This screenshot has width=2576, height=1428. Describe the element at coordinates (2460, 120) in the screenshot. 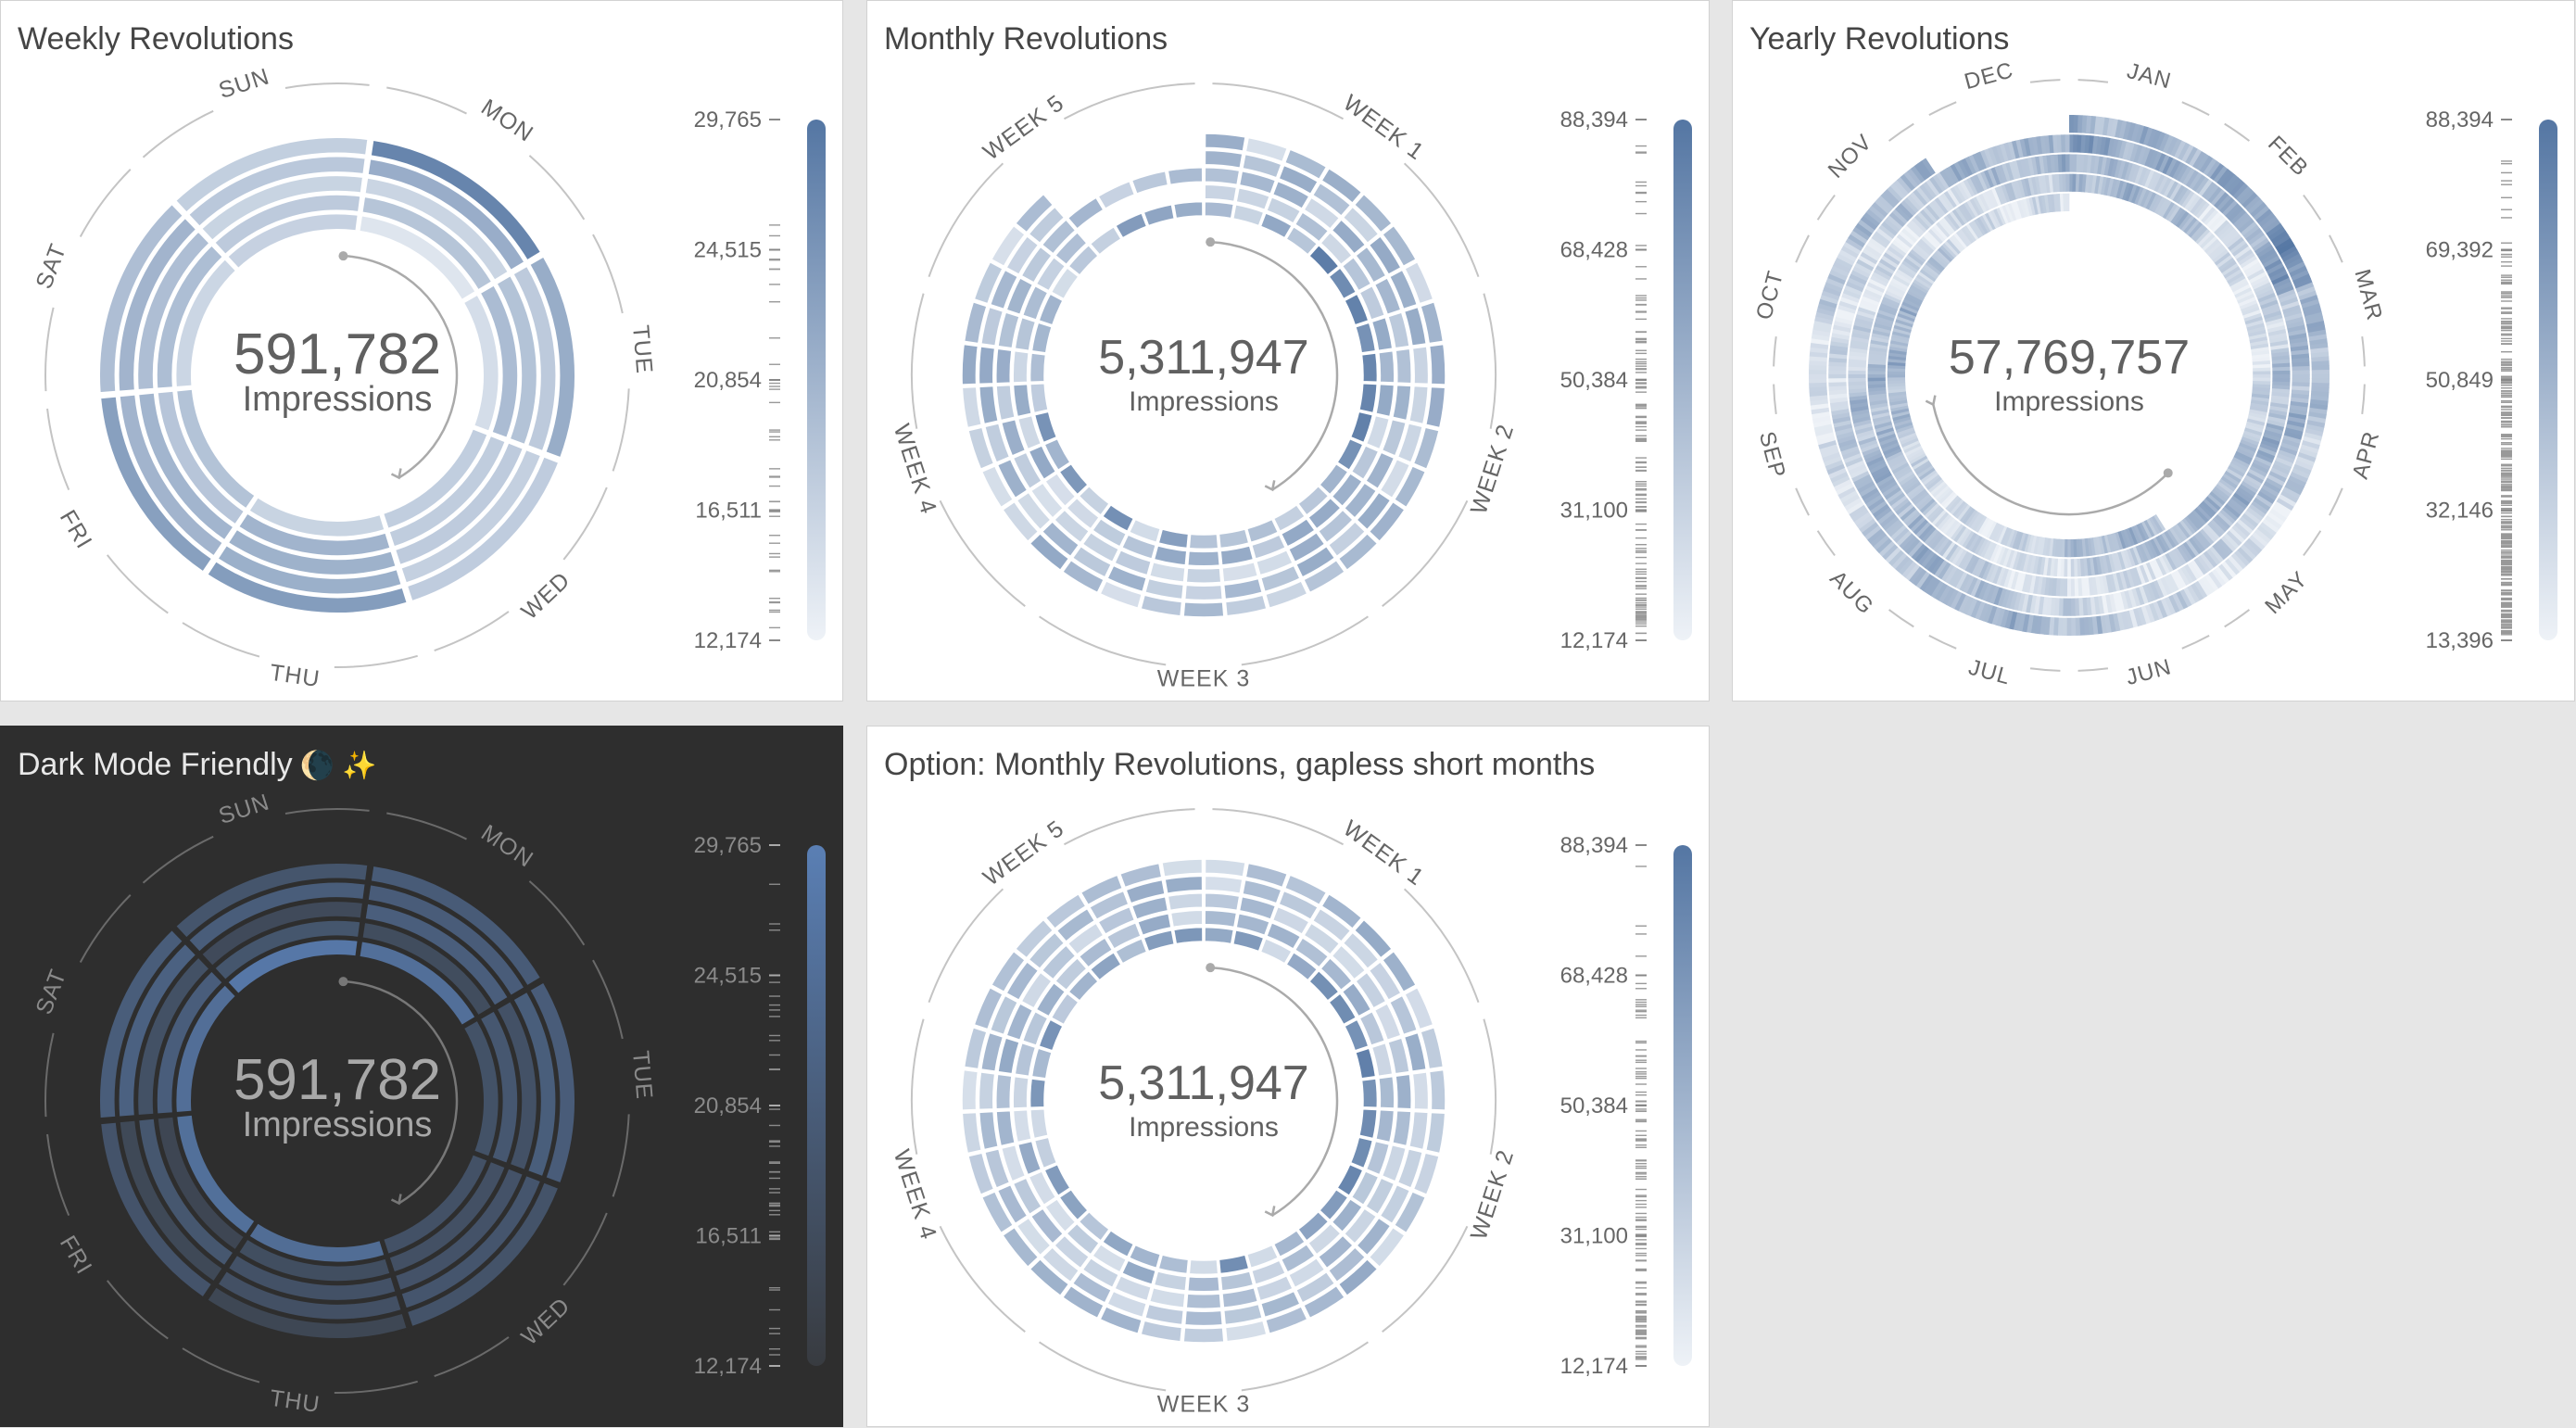

I see `legend-tick-label: 88,394` at that location.